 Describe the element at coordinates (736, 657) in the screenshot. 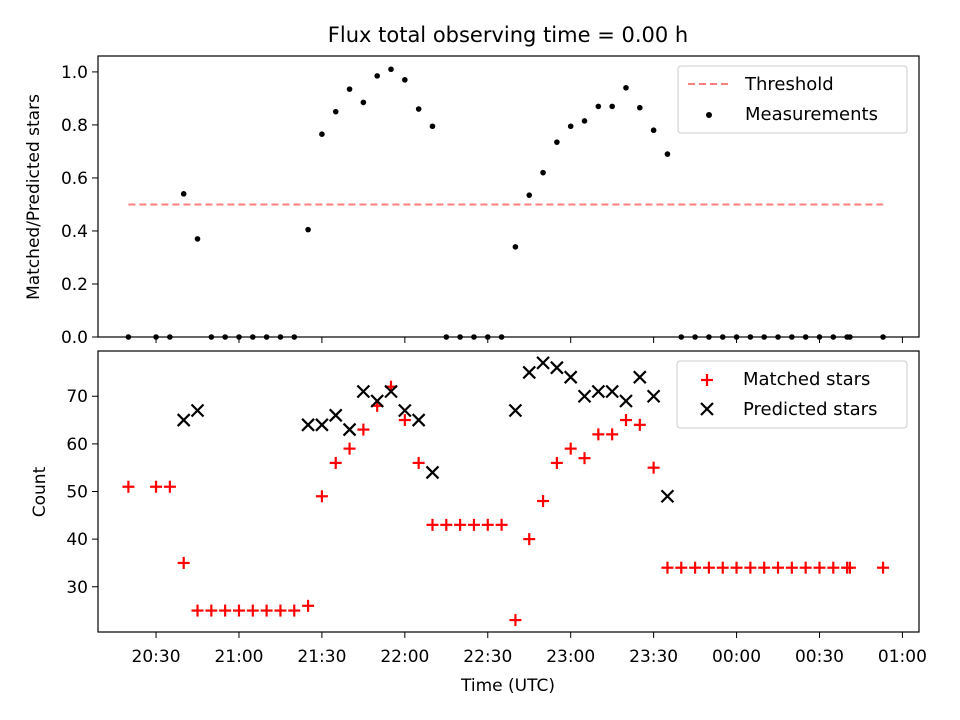

I see `count-x-tick-label: 00:00` at that location.